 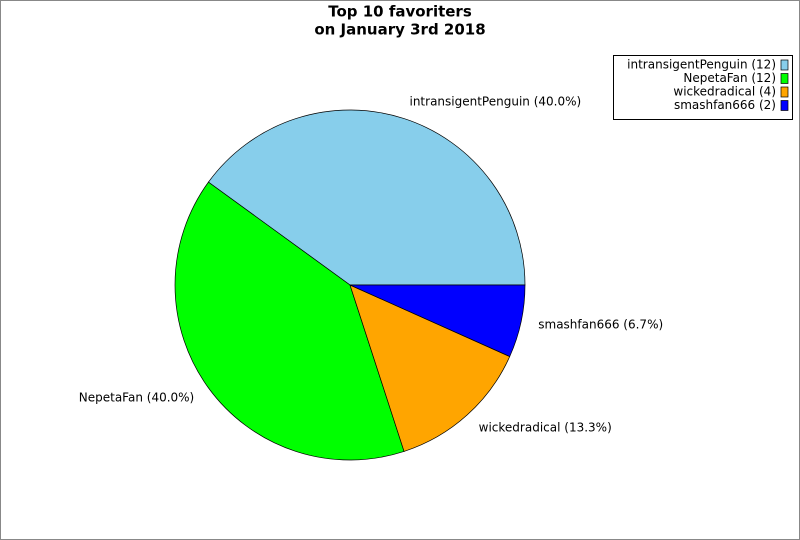 I want to click on legend-label: NepetaFan (12), so click(x=729, y=78).